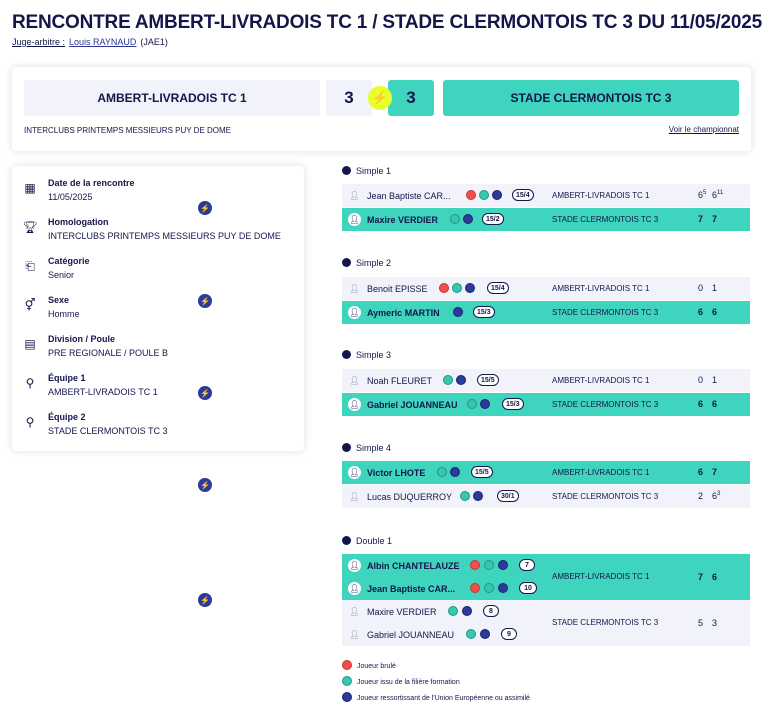 The image size is (784, 727). What do you see at coordinates (30, 422) in the screenshot?
I see `racket-2-icon: ⚲` at bounding box center [30, 422].